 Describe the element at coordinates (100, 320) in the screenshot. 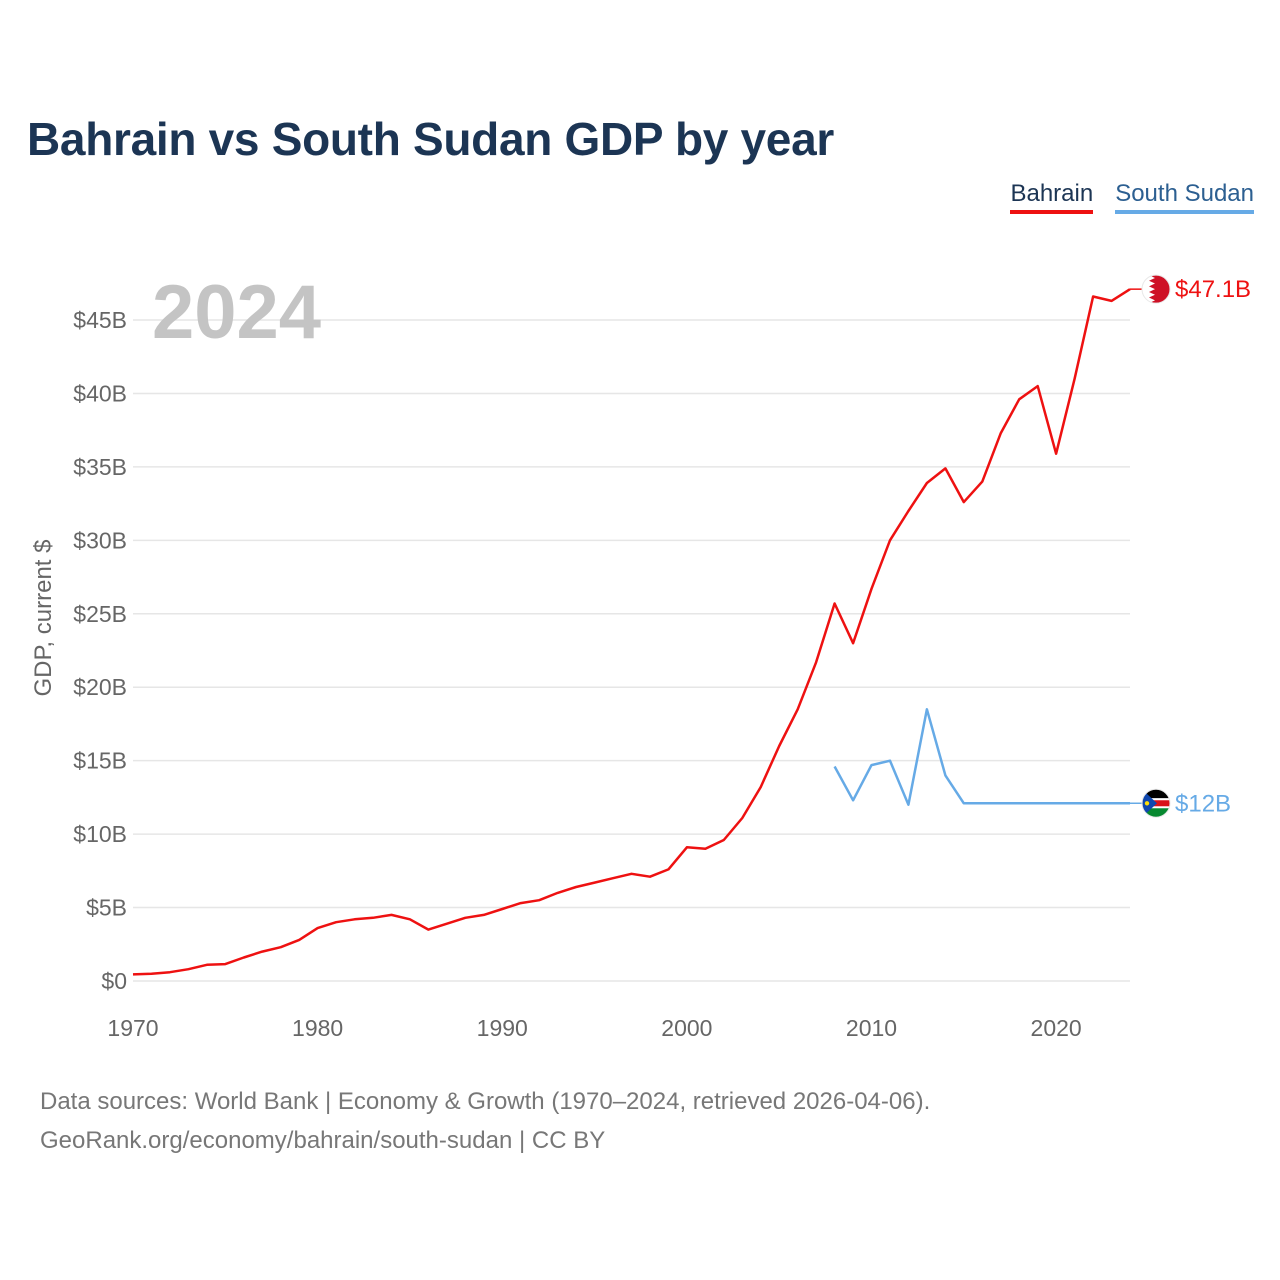

I see `y-tick-label: $45B` at that location.